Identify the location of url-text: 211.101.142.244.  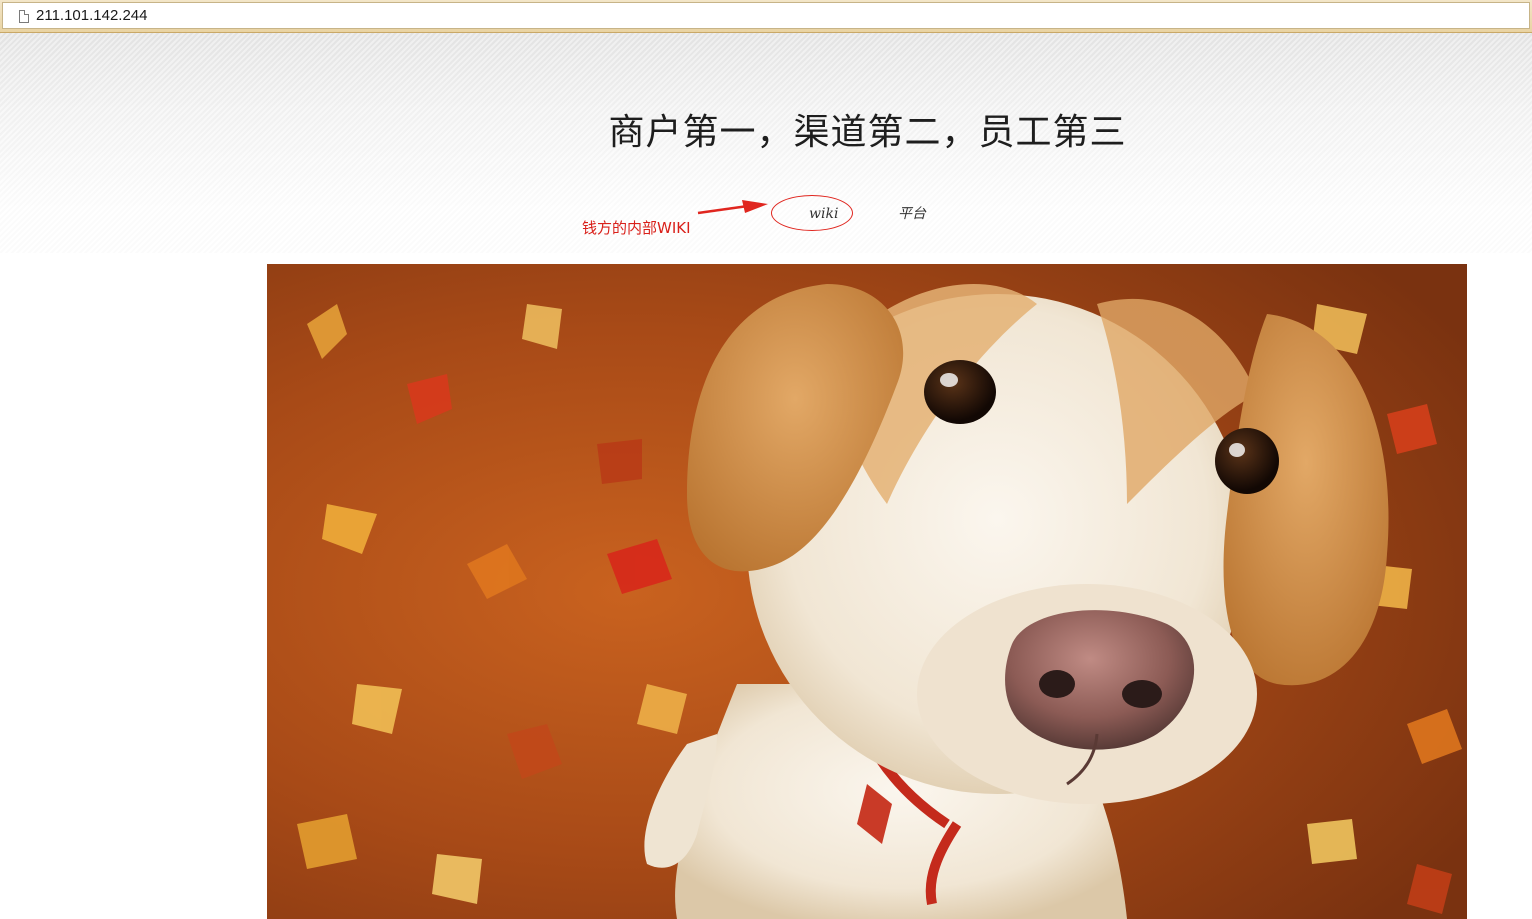
(92, 15).